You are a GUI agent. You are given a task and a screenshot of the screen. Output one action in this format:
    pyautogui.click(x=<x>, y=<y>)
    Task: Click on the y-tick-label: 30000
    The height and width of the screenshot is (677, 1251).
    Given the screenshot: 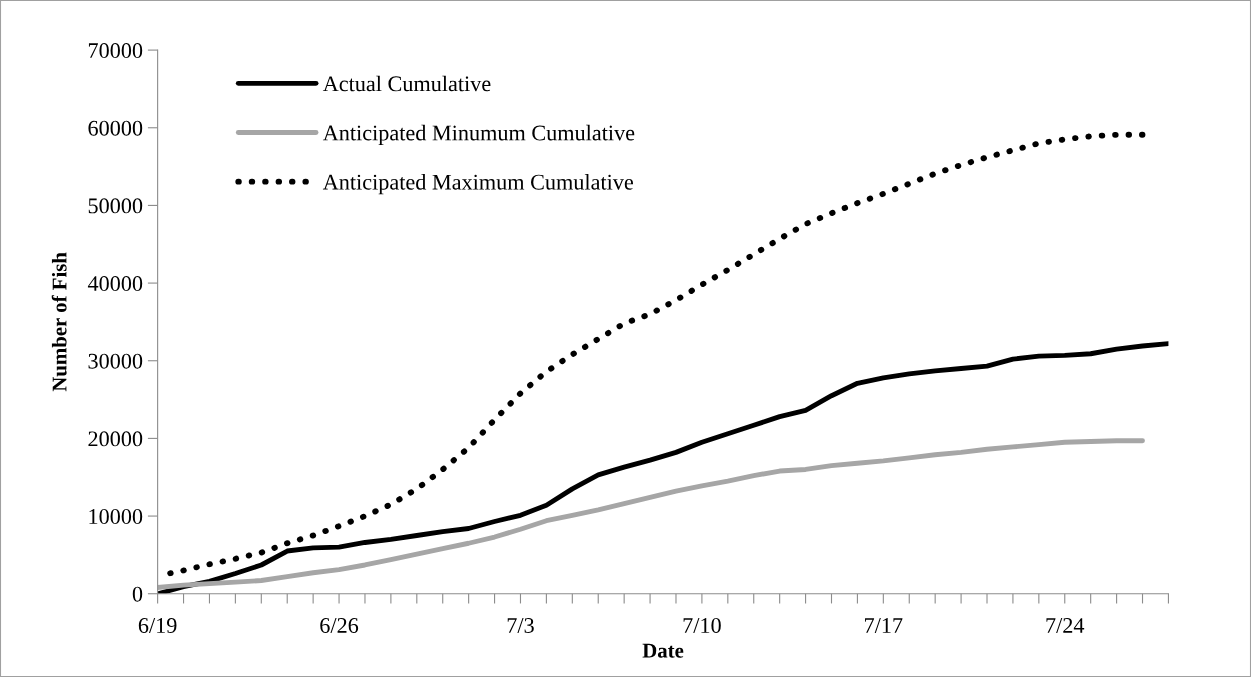 What is the action you would take?
    pyautogui.click(x=115, y=361)
    